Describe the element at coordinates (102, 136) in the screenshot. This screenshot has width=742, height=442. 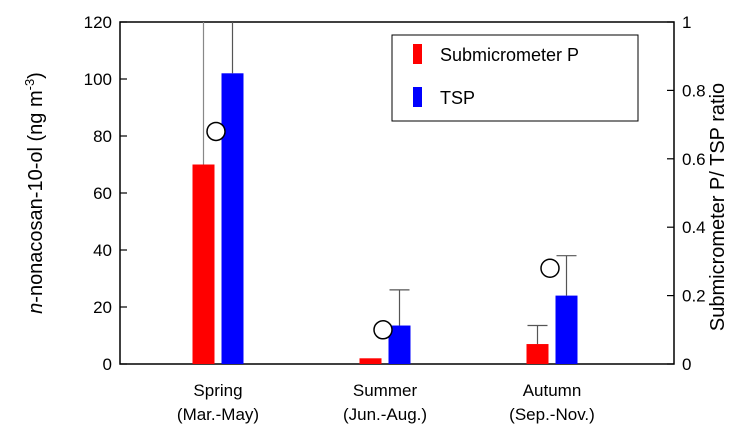
I see `y-tick-label: 80` at that location.